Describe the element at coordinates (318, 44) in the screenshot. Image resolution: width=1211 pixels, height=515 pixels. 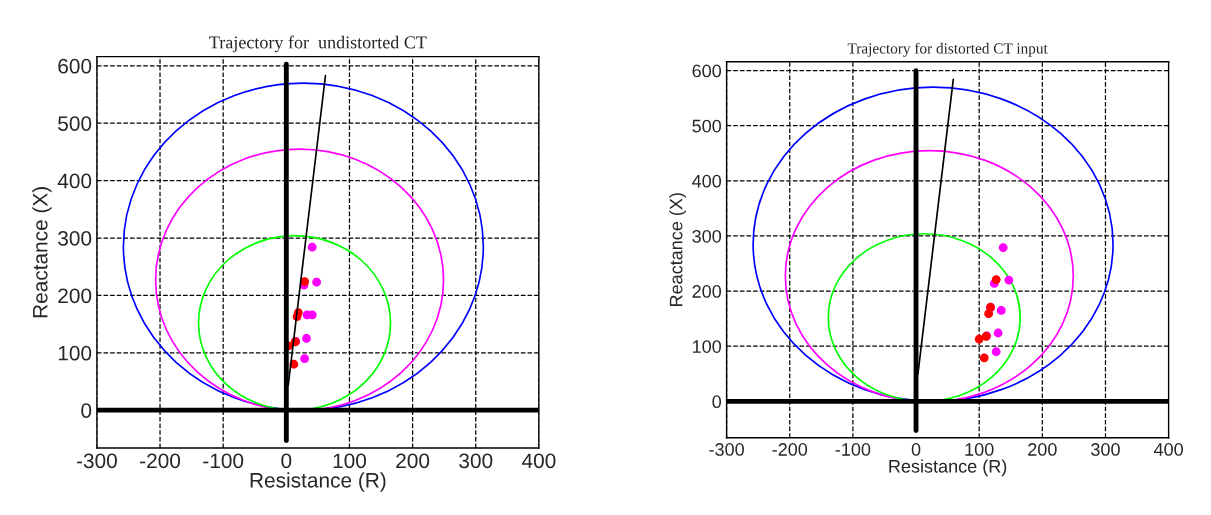
I see `chart-title: Trajectory for undistorted CT` at that location.